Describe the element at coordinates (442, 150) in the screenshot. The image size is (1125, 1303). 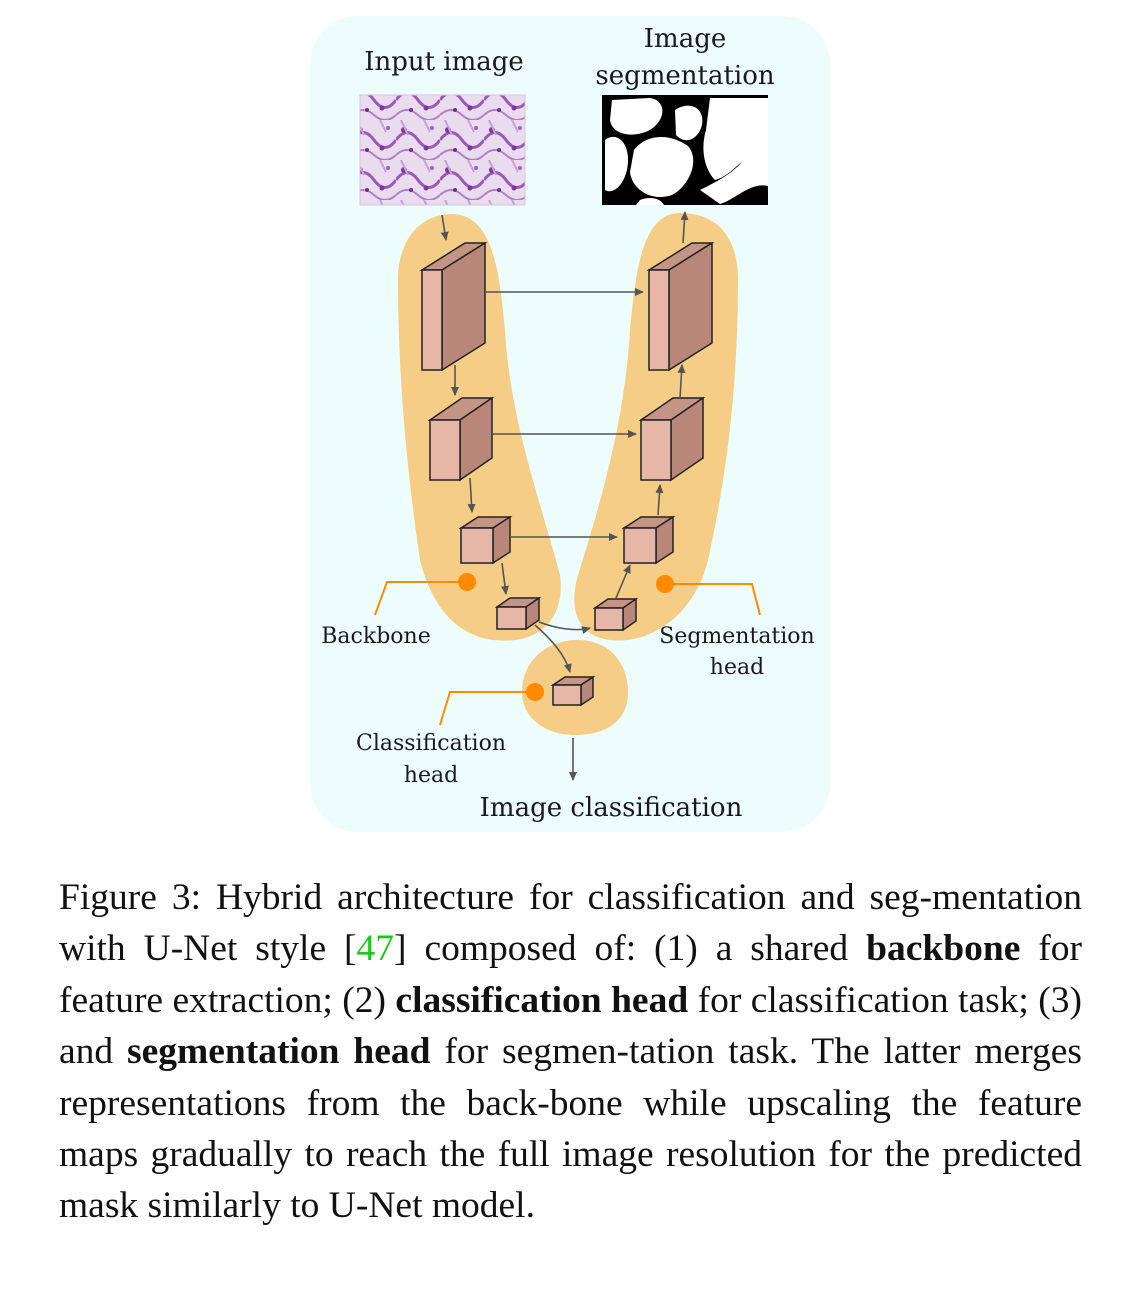
I see `input-image-thumbnail` at that location.